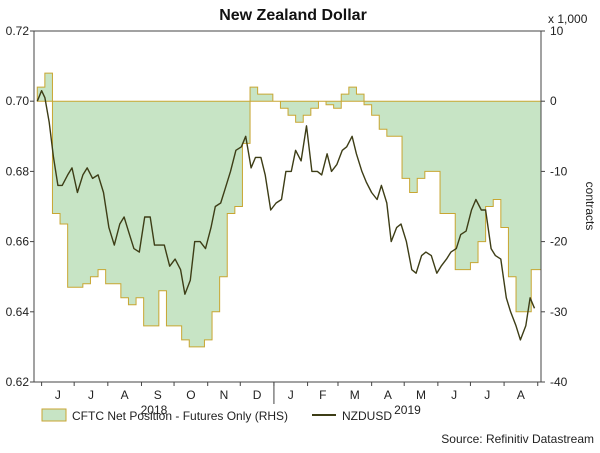 This screenshot has height=453, width=600. I want to click on legend-swatch-cftc, so click(54, 415).